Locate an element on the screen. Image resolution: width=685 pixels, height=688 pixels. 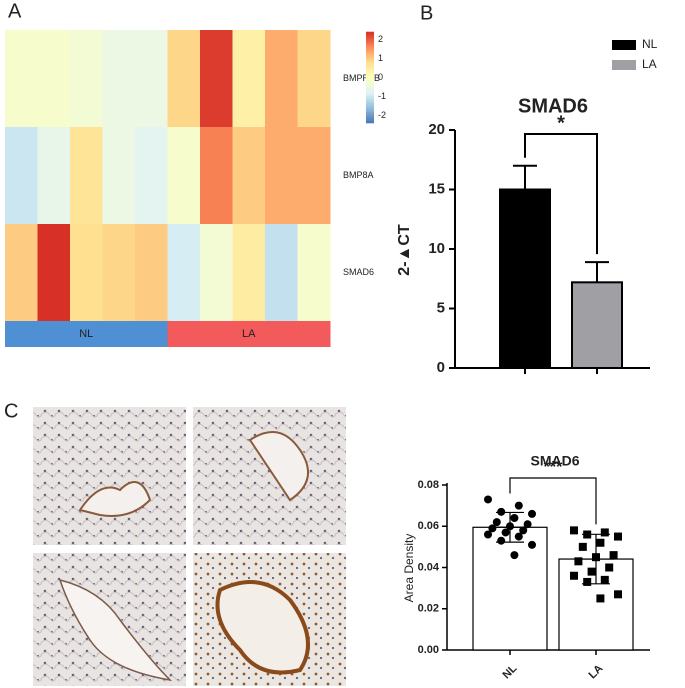
x-tick-label: LA is located at coordinates (596, 671).